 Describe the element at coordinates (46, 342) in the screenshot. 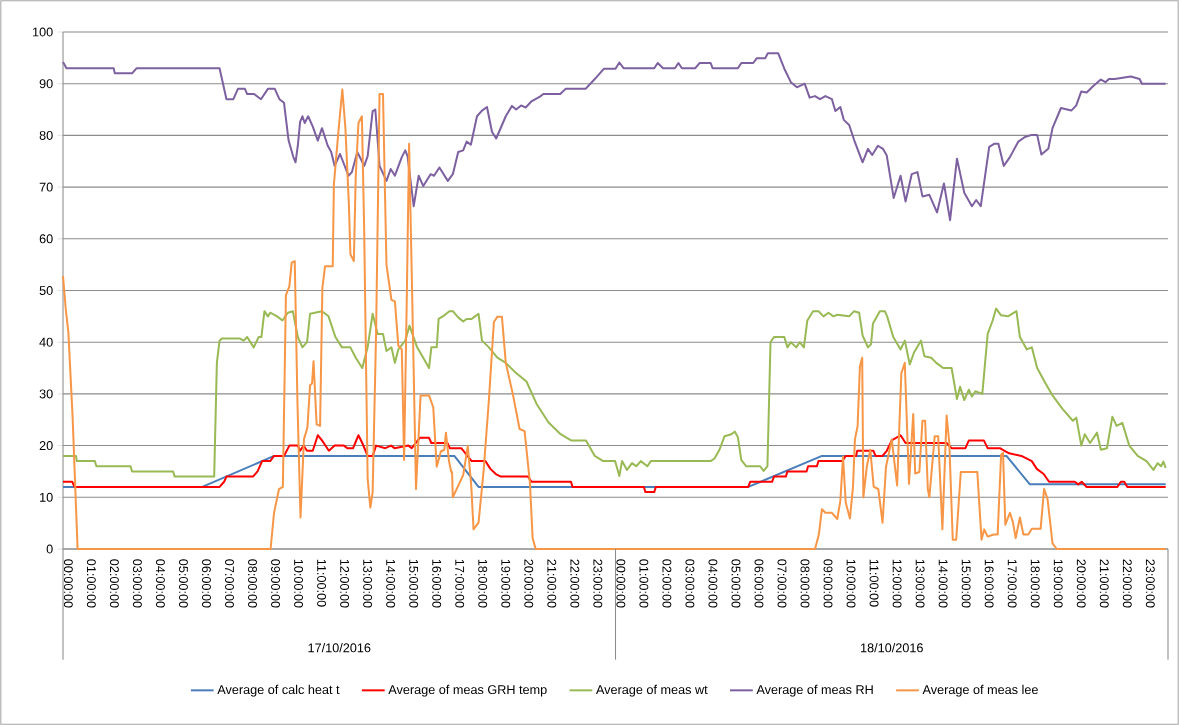

I see `y-tick-label: 40` at that location.